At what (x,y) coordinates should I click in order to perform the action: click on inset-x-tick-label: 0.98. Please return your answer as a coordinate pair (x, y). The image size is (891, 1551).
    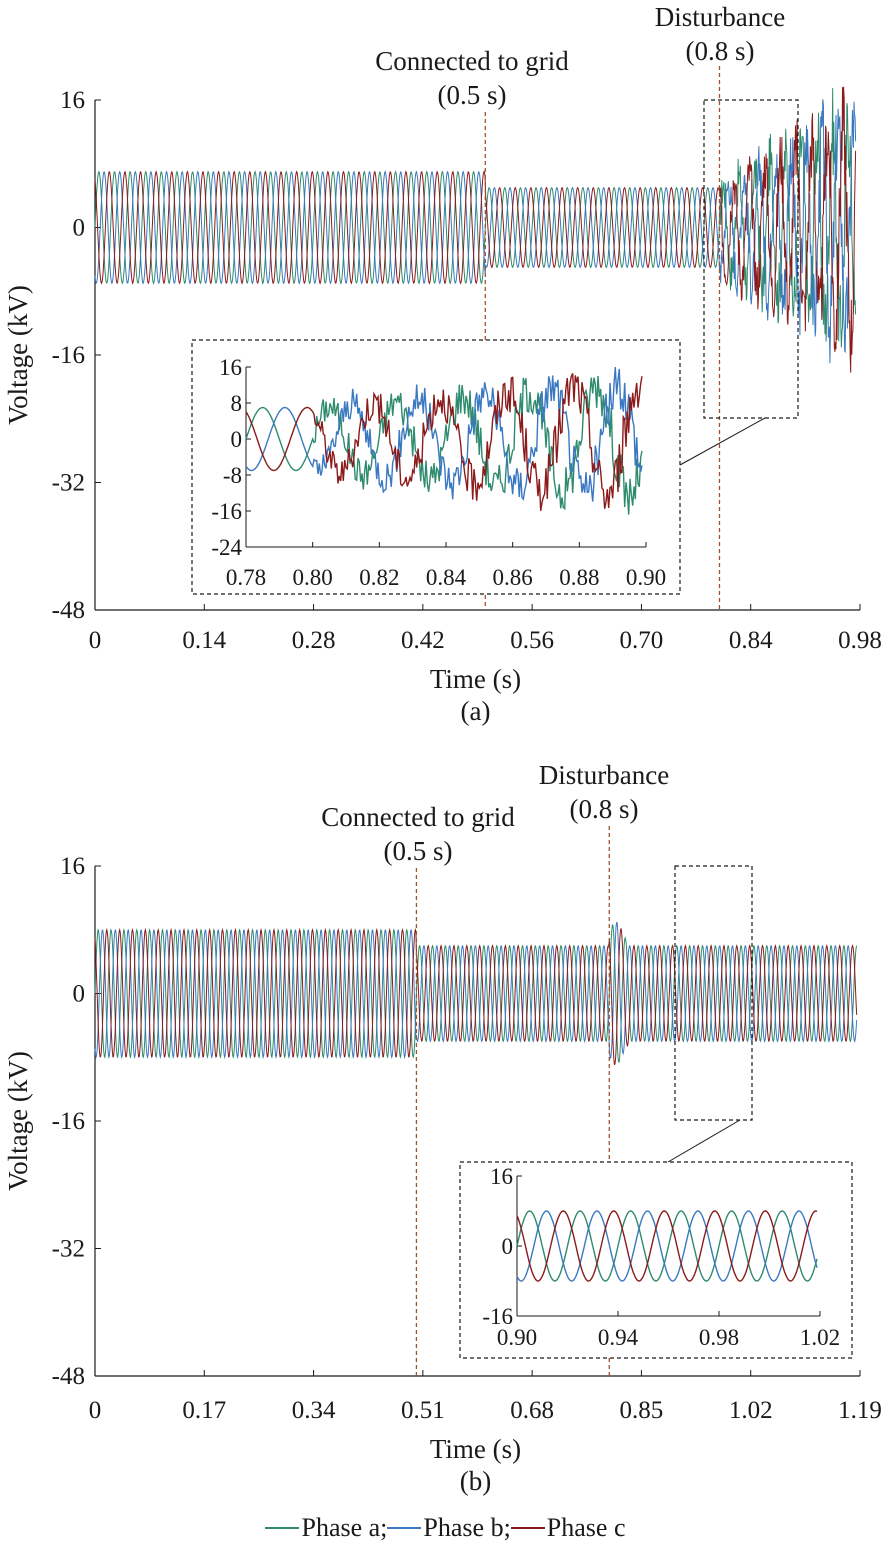
    Looking at the image, I should click on (719, 1337).